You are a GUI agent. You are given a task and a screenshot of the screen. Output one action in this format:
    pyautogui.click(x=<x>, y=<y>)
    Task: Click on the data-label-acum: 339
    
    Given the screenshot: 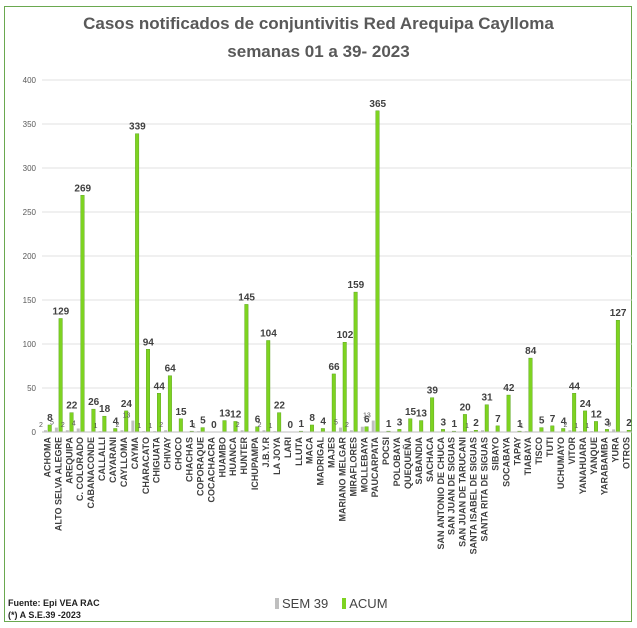 What is the action you would take?
    pyautogui.click(x=137, y=127)
    